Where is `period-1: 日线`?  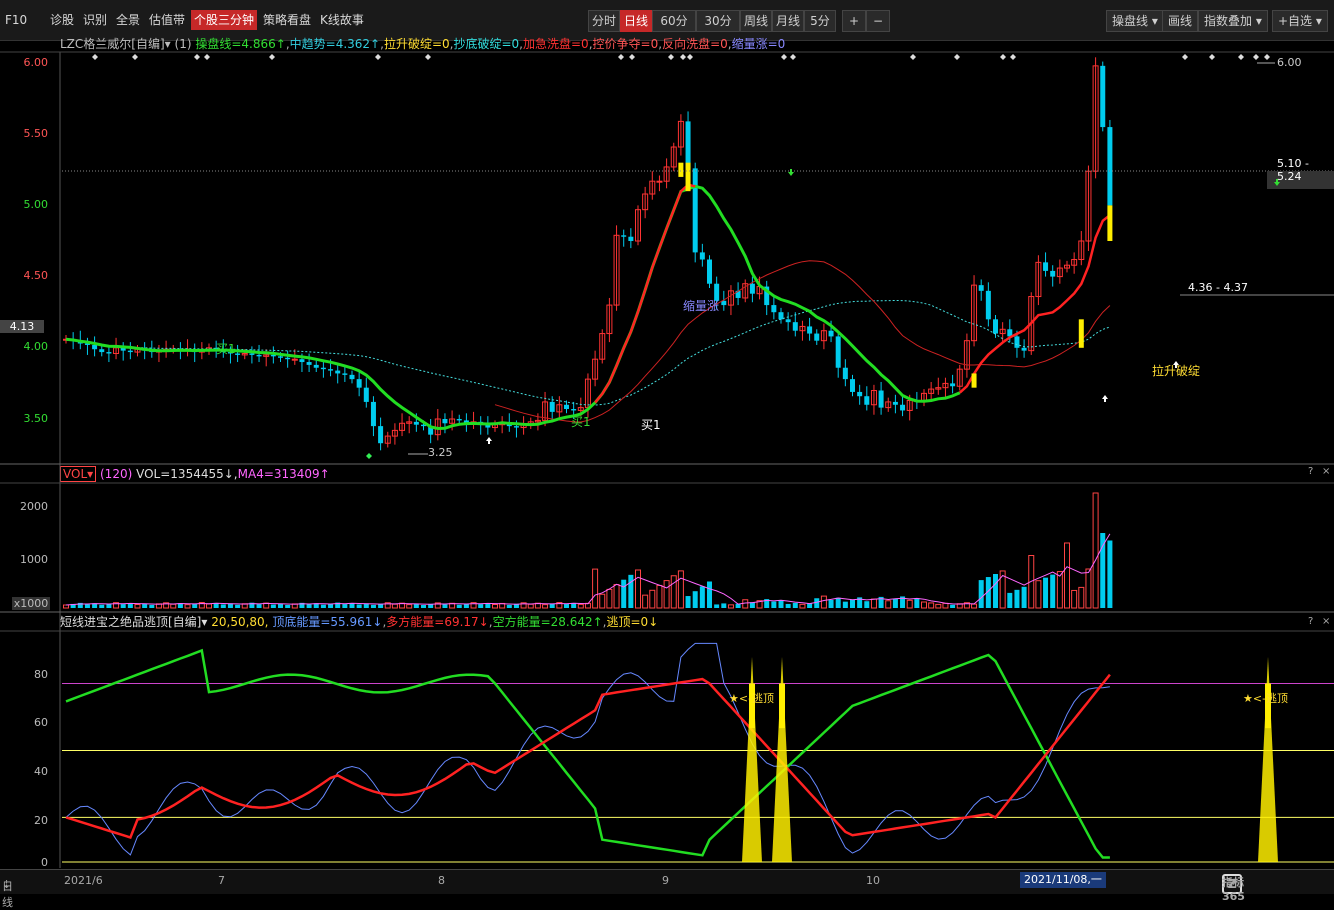 period-1: 日线 is located at coordinates (636, 21).